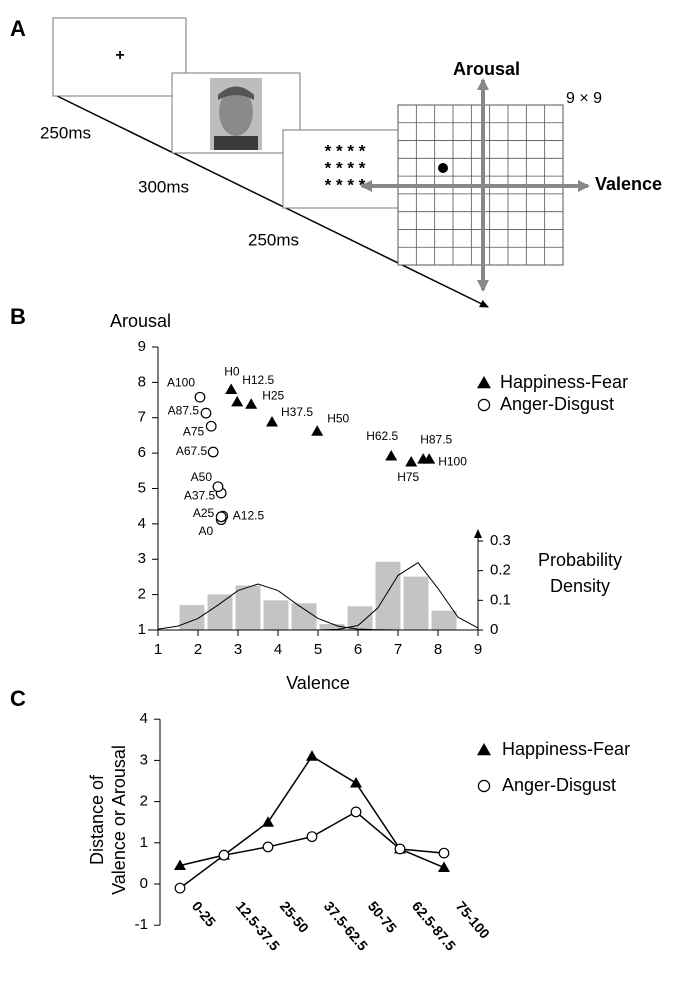 Image resolution: width=693 pixels, height=986 pixels. Describe the element at coordinates (345, 184) in the screenshot. I see `mask-row: * * * *` at that location.